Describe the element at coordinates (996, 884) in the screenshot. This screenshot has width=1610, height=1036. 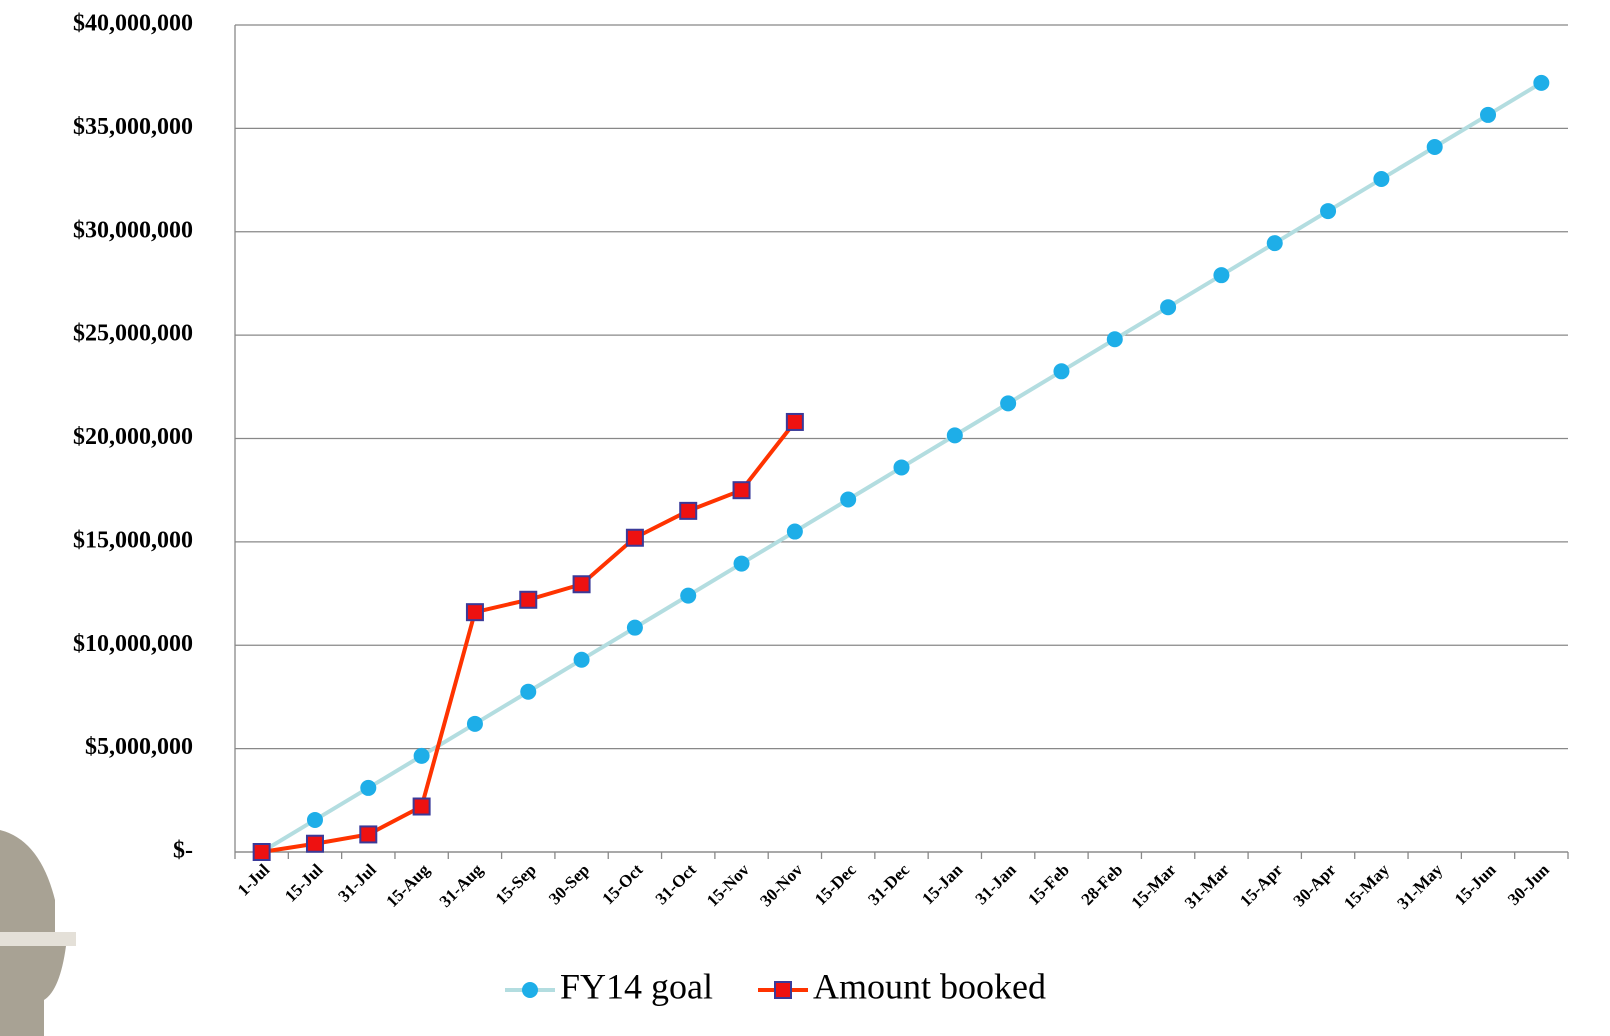
I see `x-tick-label: 31-Jan` at that location.